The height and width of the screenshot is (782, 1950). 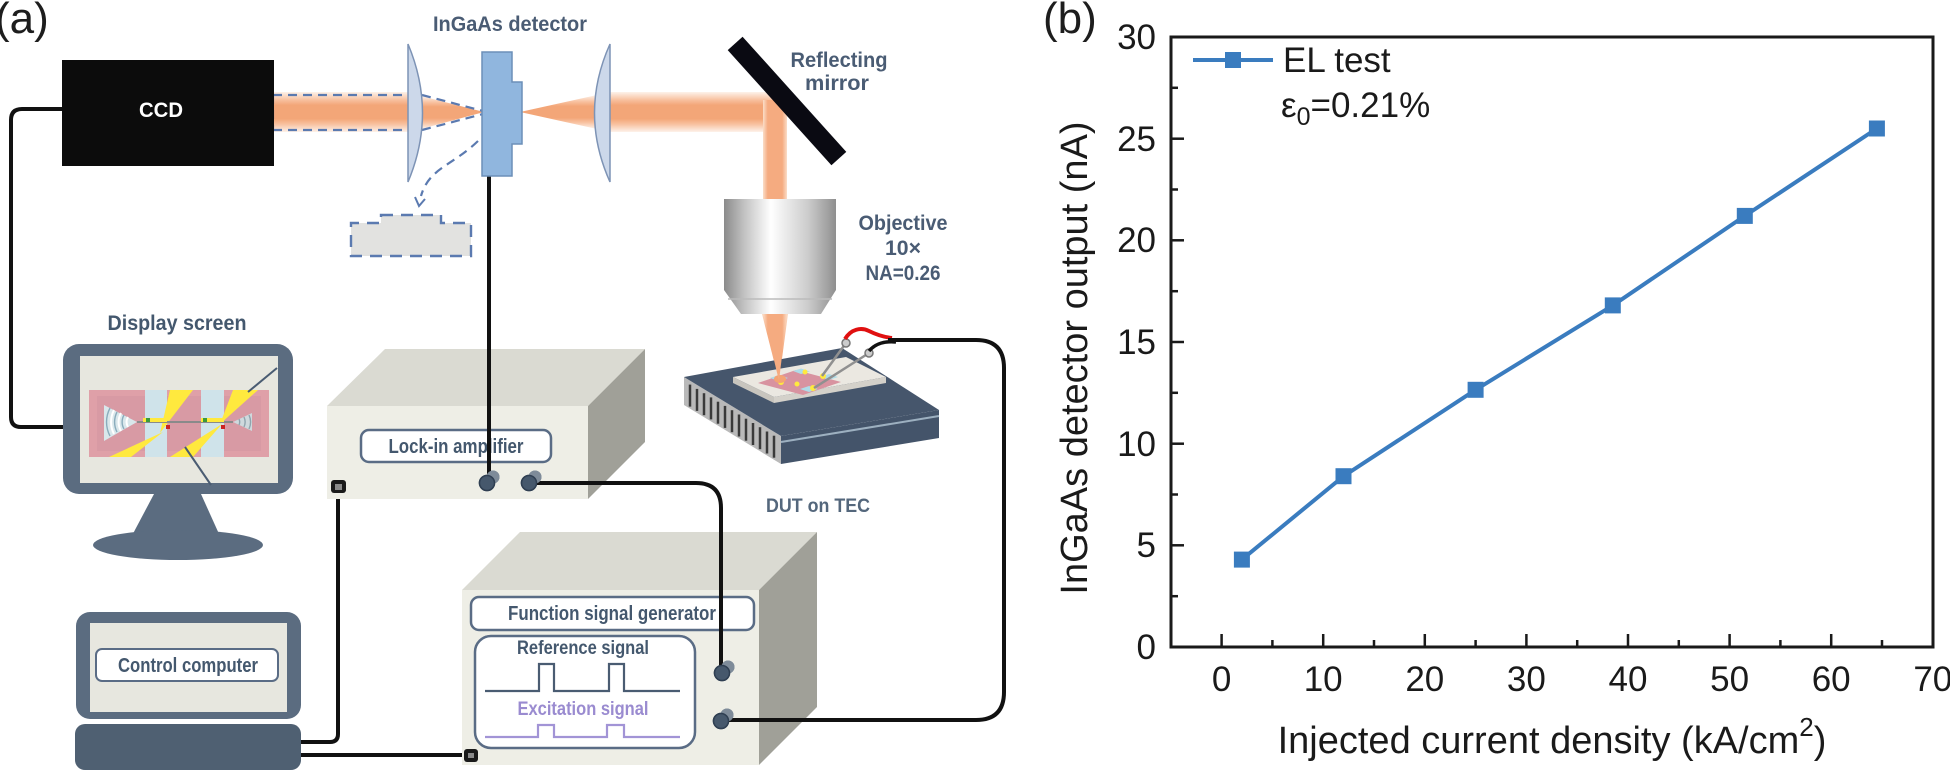 What do you see at coordinates (839, 60) in the screenshot?
I see `svg-text: Reflecting` at bounding box center [839, 60].